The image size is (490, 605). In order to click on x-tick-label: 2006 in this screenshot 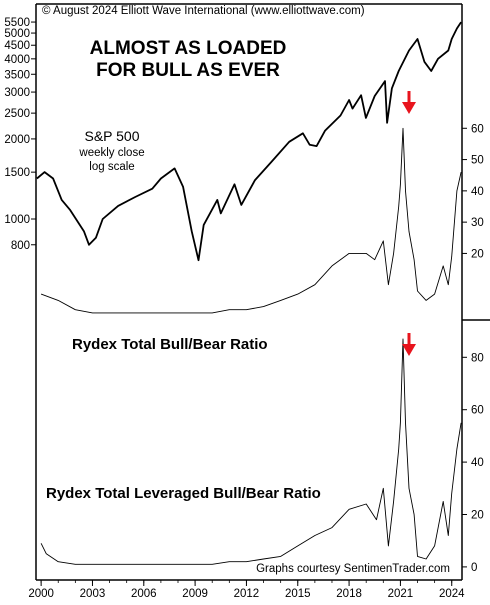, I will do `click(144, 594)`.